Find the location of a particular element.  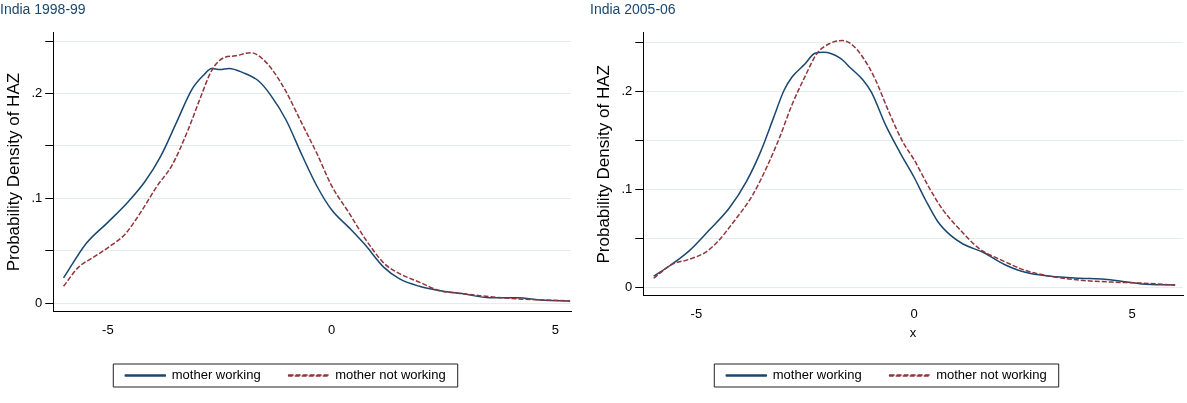

chart-title: India 1998-99 is located at coordinates (43, 9).